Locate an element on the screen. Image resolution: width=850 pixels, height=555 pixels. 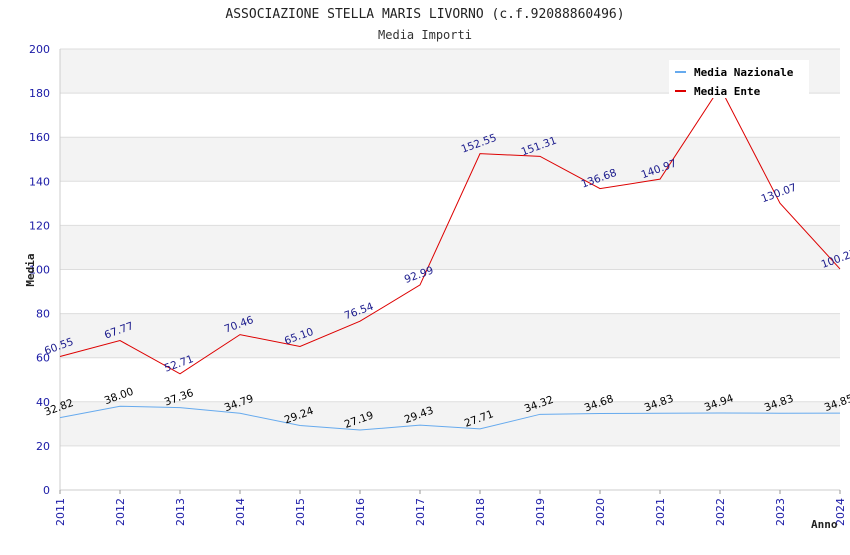
legend-entry: Media Ente is located at coordinates (727, 91).